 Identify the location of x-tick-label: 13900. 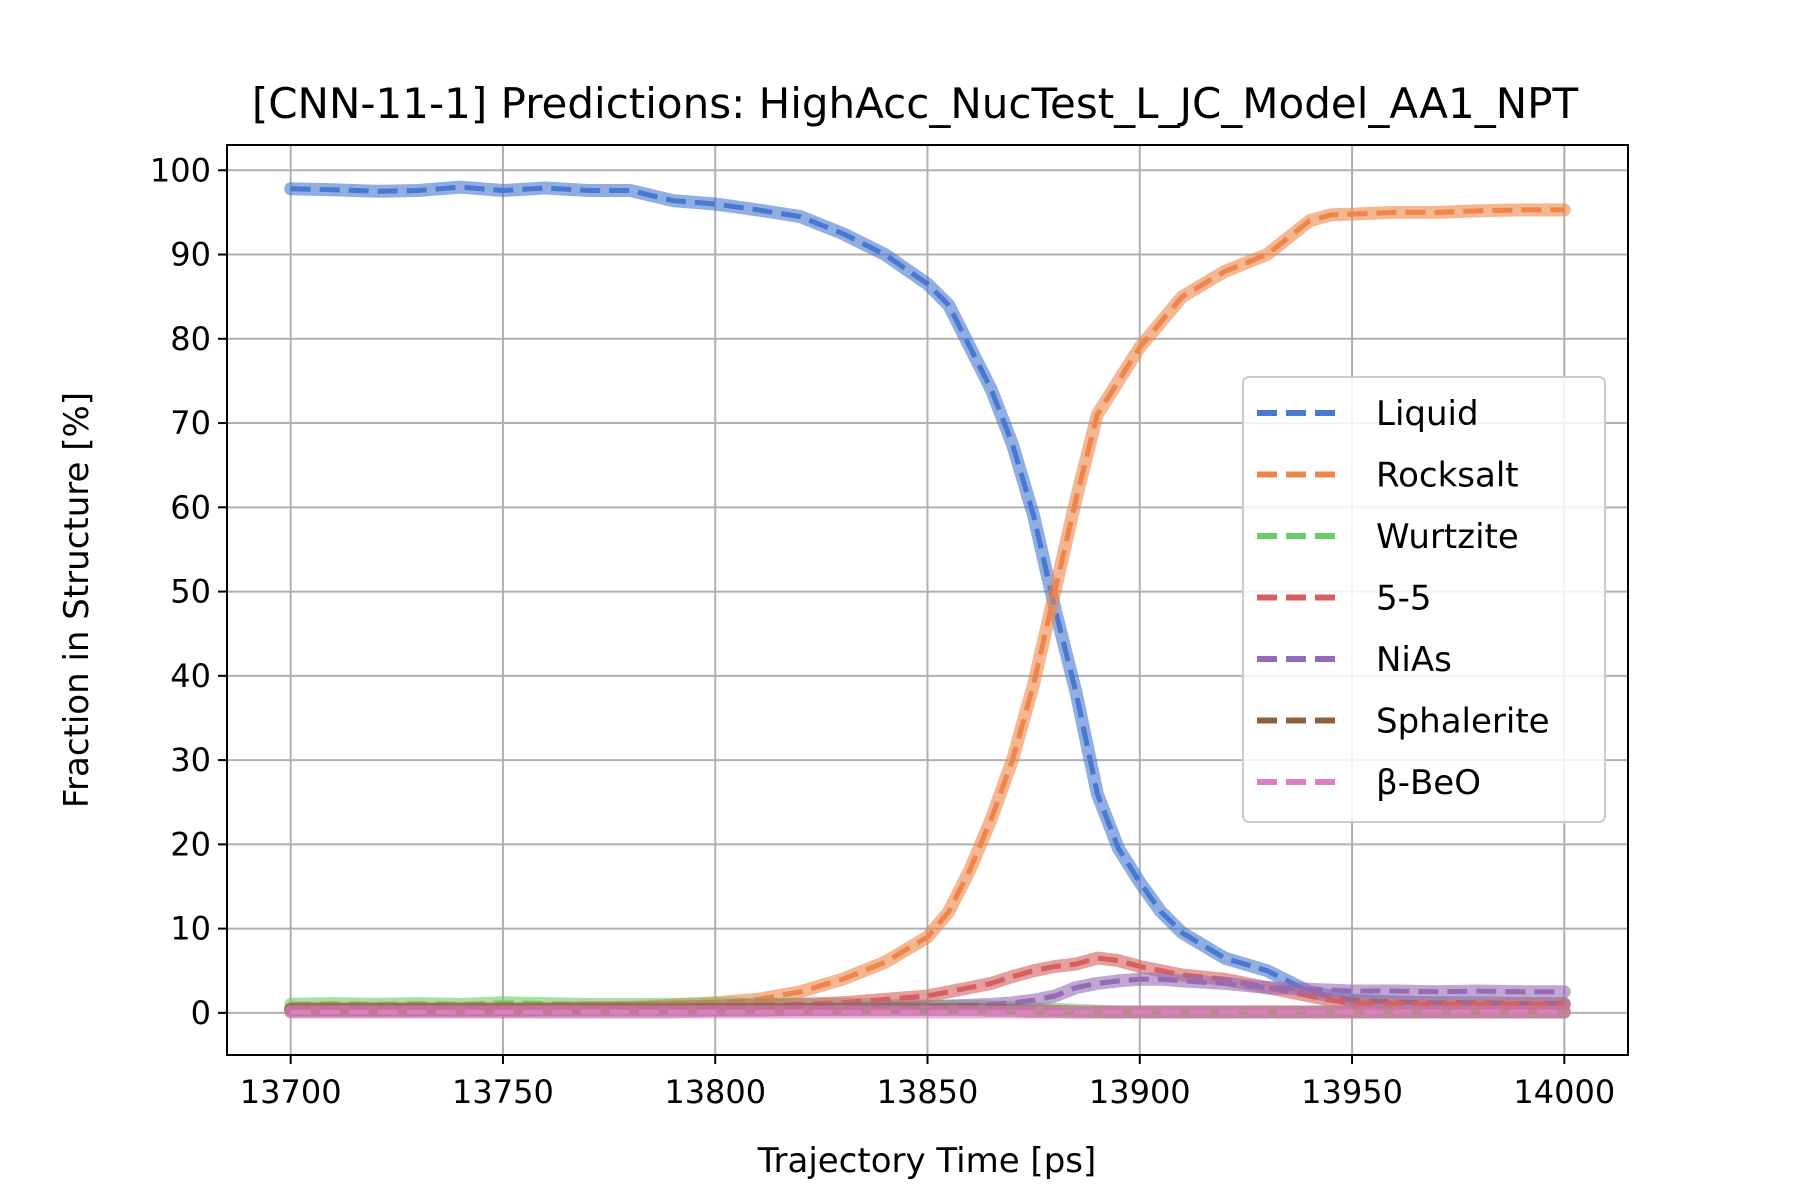
(1140, 1092).